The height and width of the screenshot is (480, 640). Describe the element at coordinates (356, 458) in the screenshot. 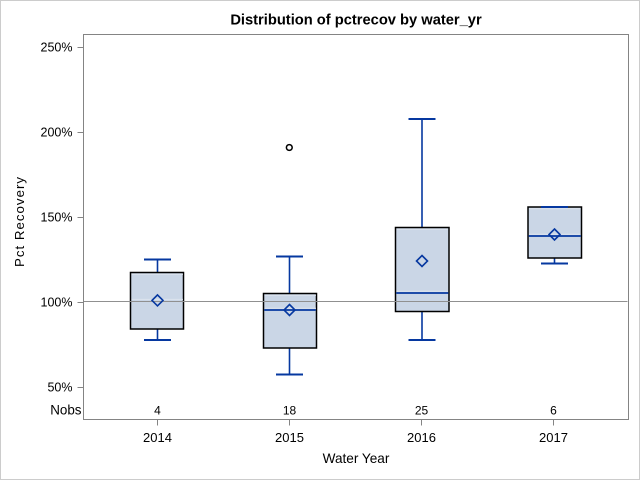

I see `svg-text: Water Year` at that location.